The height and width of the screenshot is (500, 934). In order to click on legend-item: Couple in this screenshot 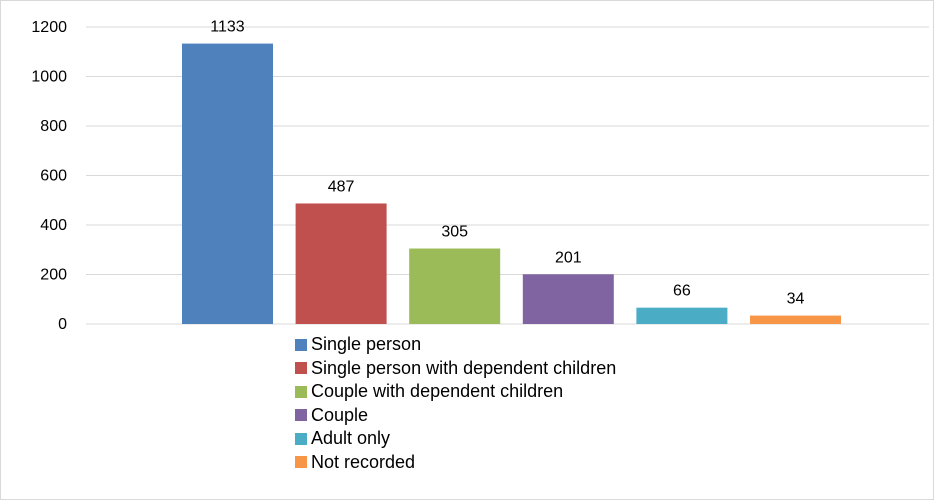, I will do `click(455, 416)`.